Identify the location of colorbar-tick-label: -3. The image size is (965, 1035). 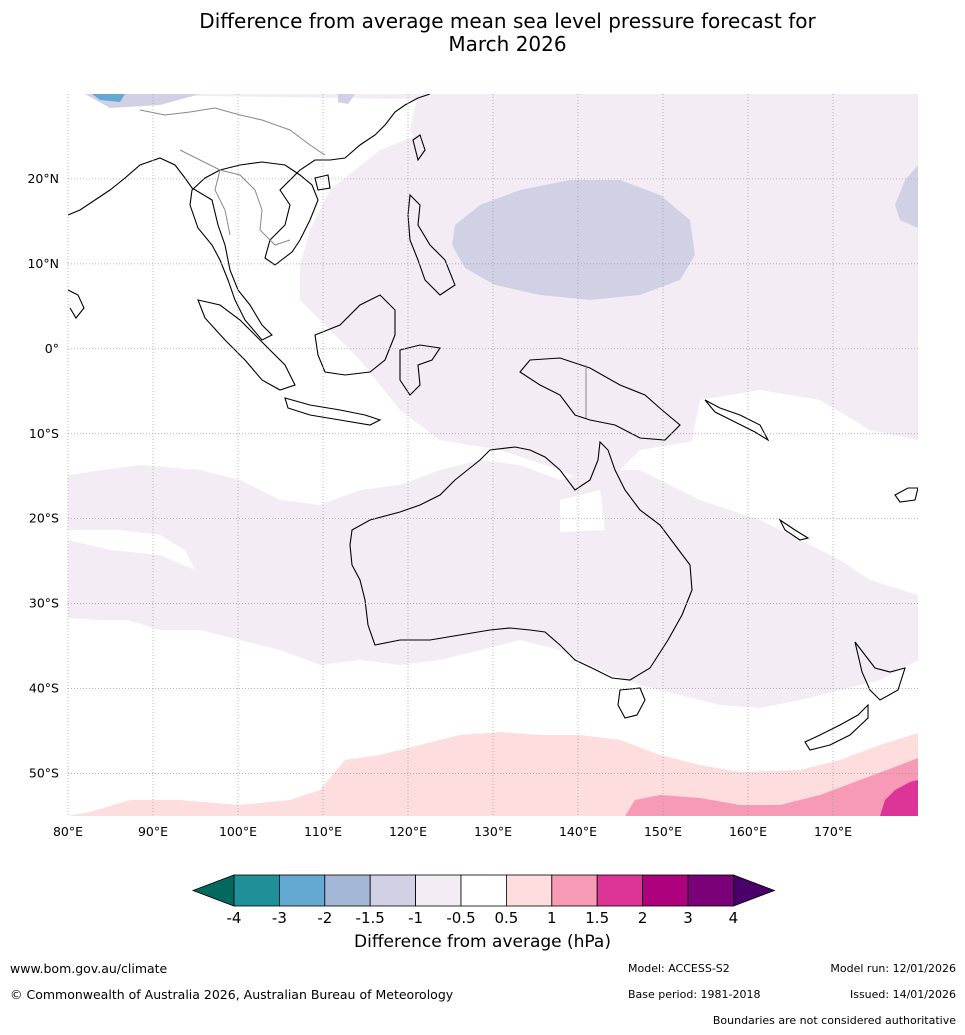
(279, 918).